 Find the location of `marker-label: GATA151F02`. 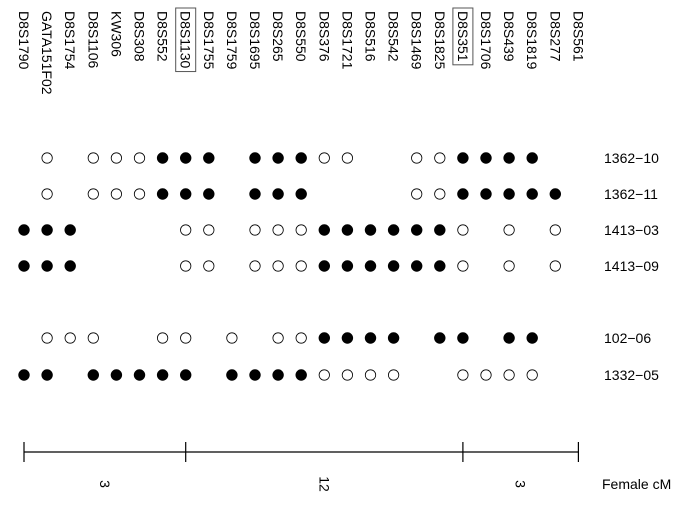

marker-label: GATA151F02 is located at coordinates (47, 53).